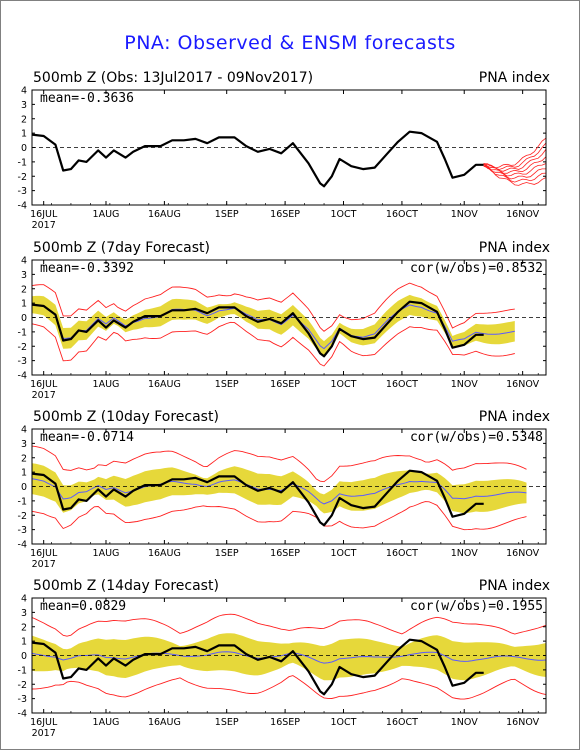 The width and height of the screenshot is (580, 750). Describe the element at coordinates (476, 606) in the screenshot. I see `correlation-label: cor(w/obs)=0.1955` at that location.